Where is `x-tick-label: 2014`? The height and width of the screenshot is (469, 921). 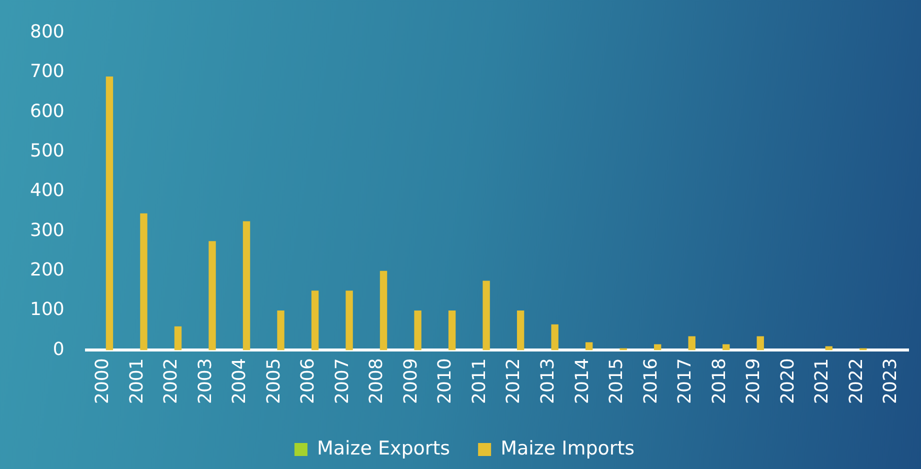
x-tick-label: 2014 is located at coordinates (582, 381).